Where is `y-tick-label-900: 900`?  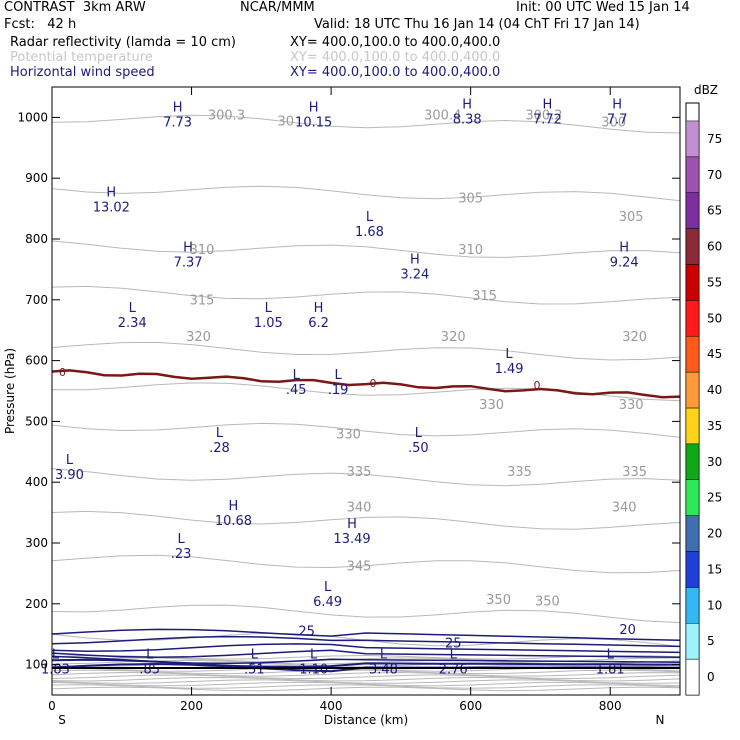
y-tick-label-900: 900 is located at coordinates (36, 178).